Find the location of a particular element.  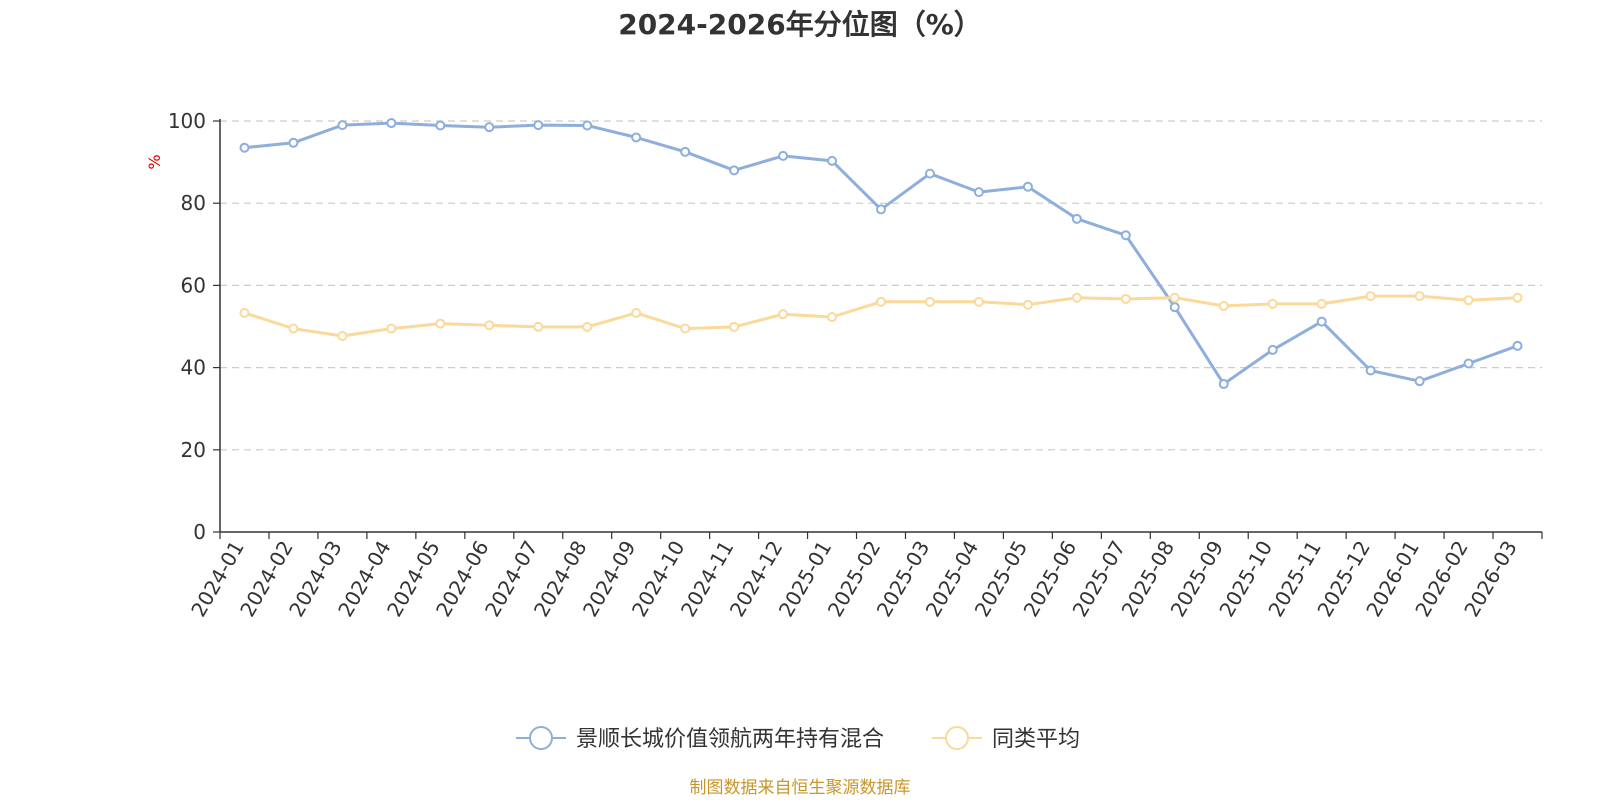

legend-item-1: 景顺长城价值领航两年持有混合 is located at coordinates (700, 739).